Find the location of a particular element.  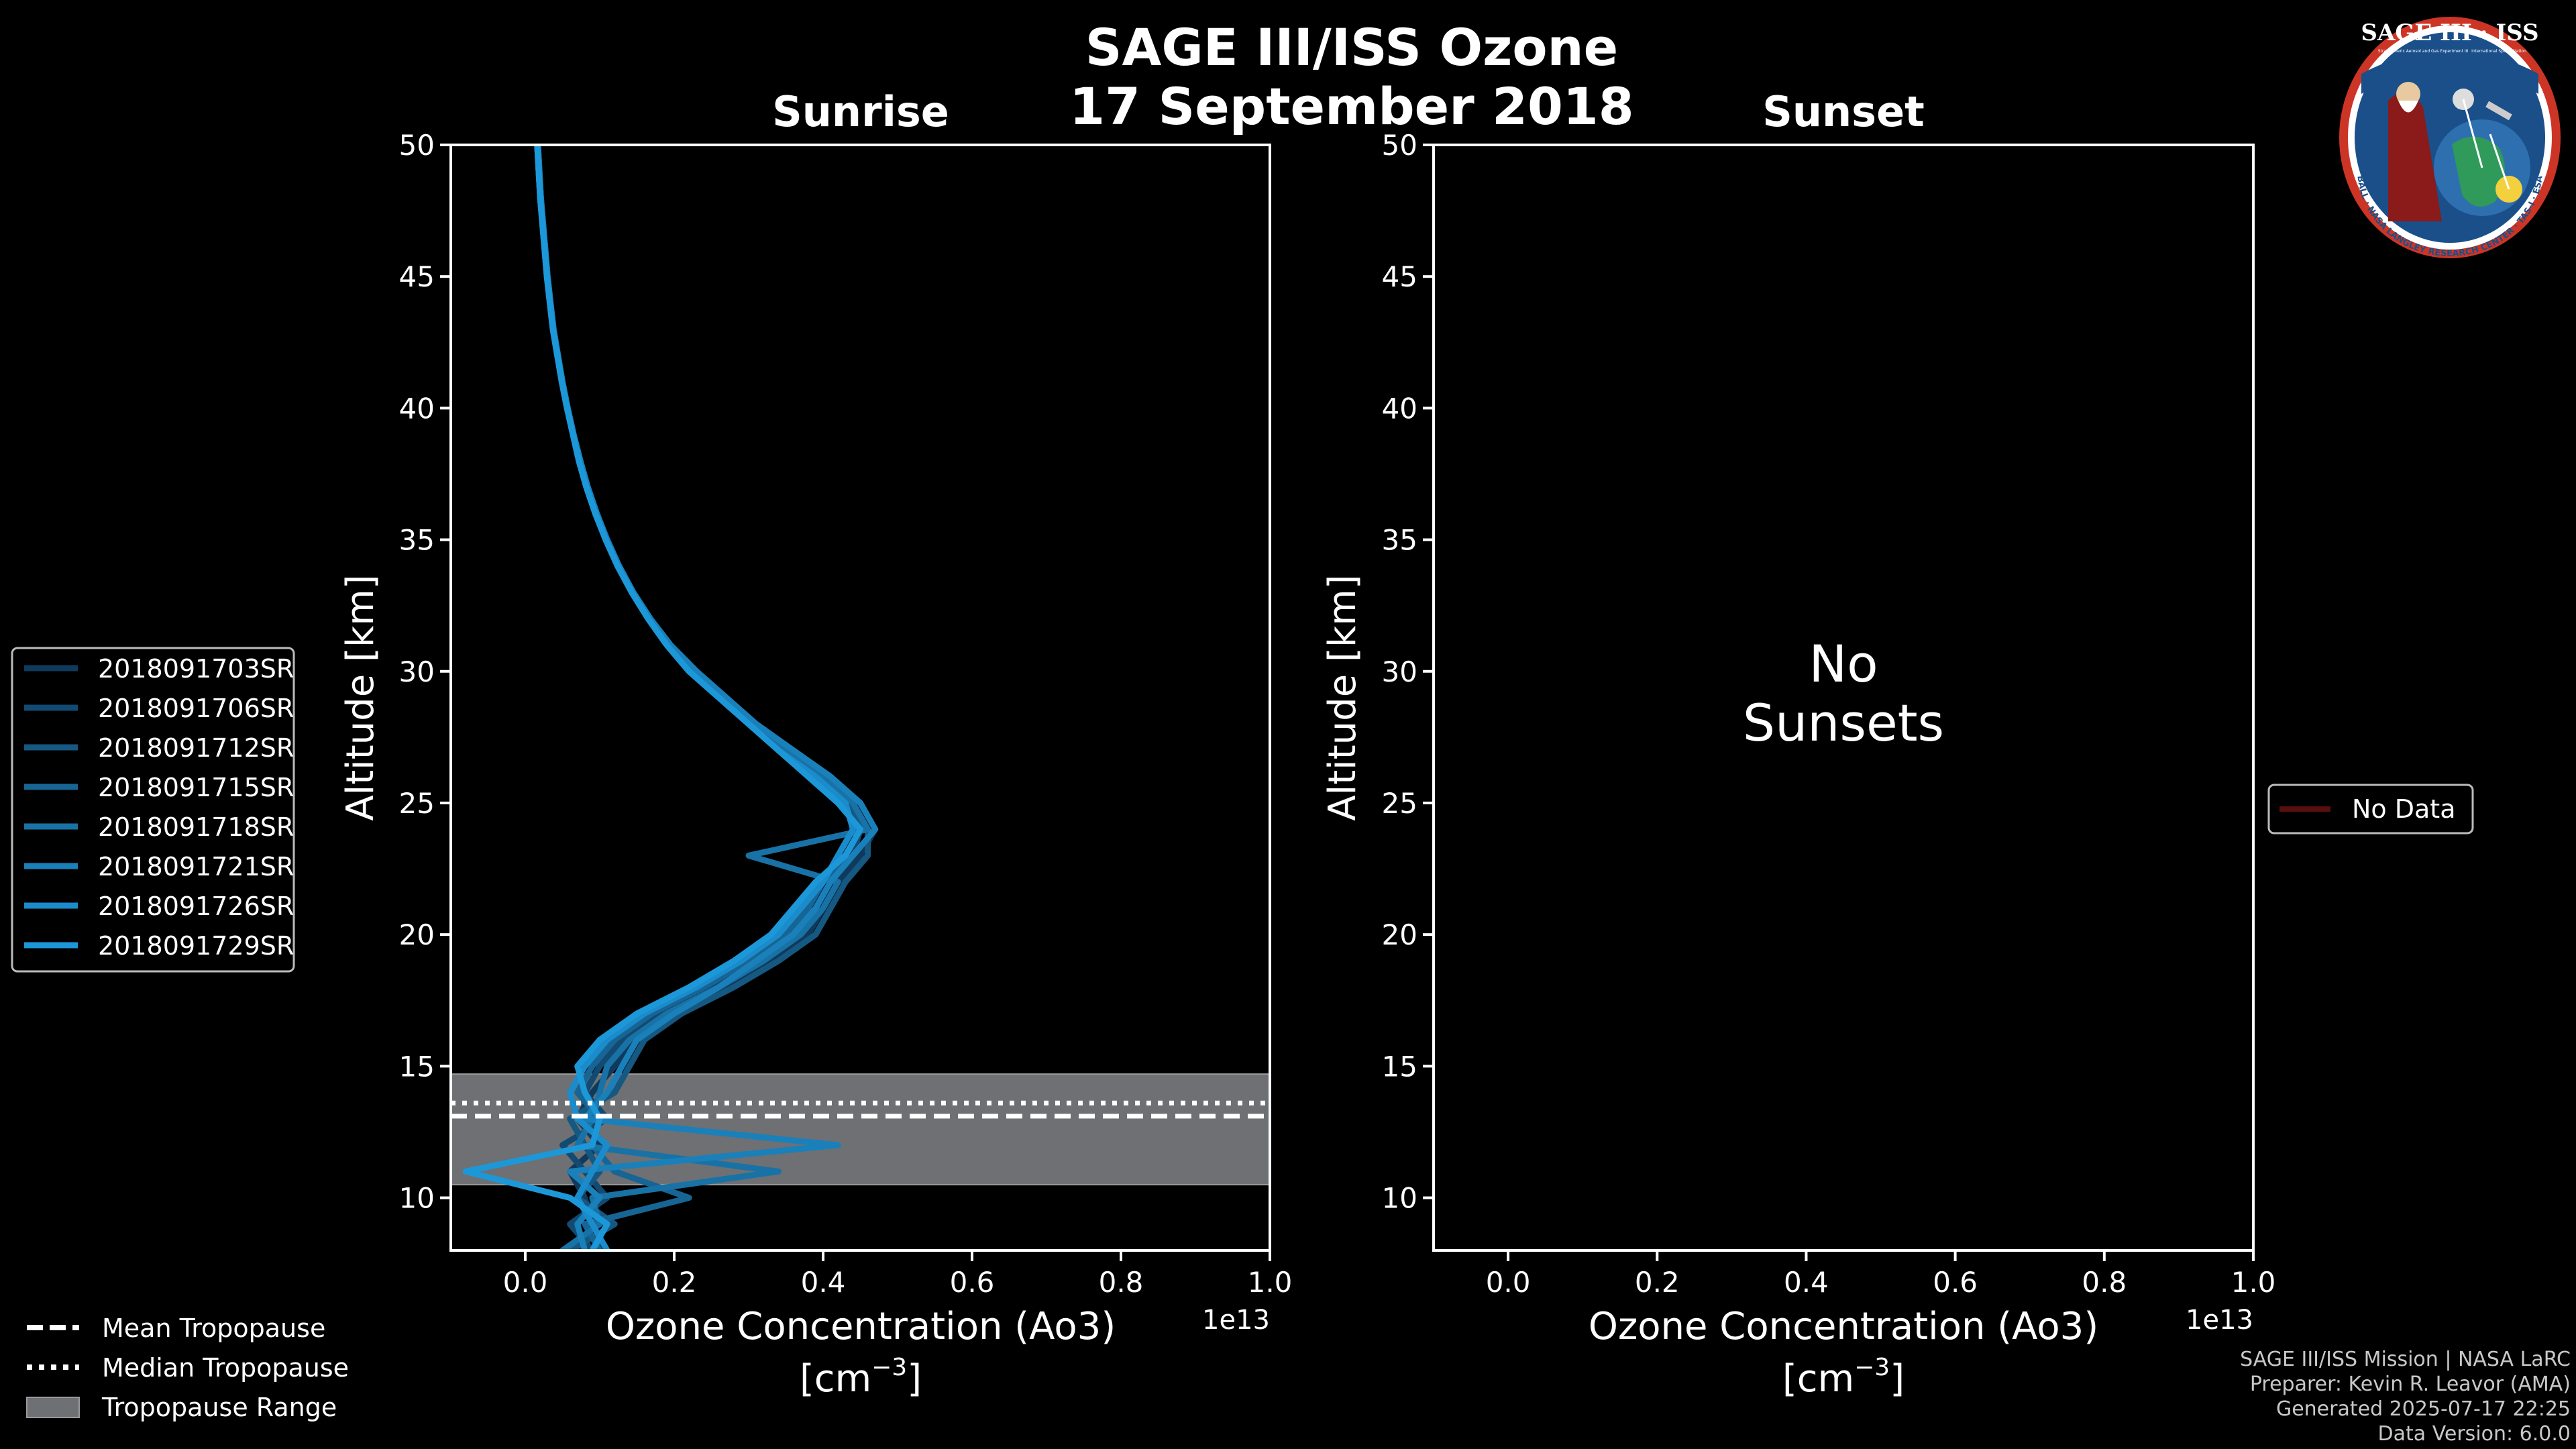

sunrise-ytick-label: 20 is located at coordinates (417, 934).